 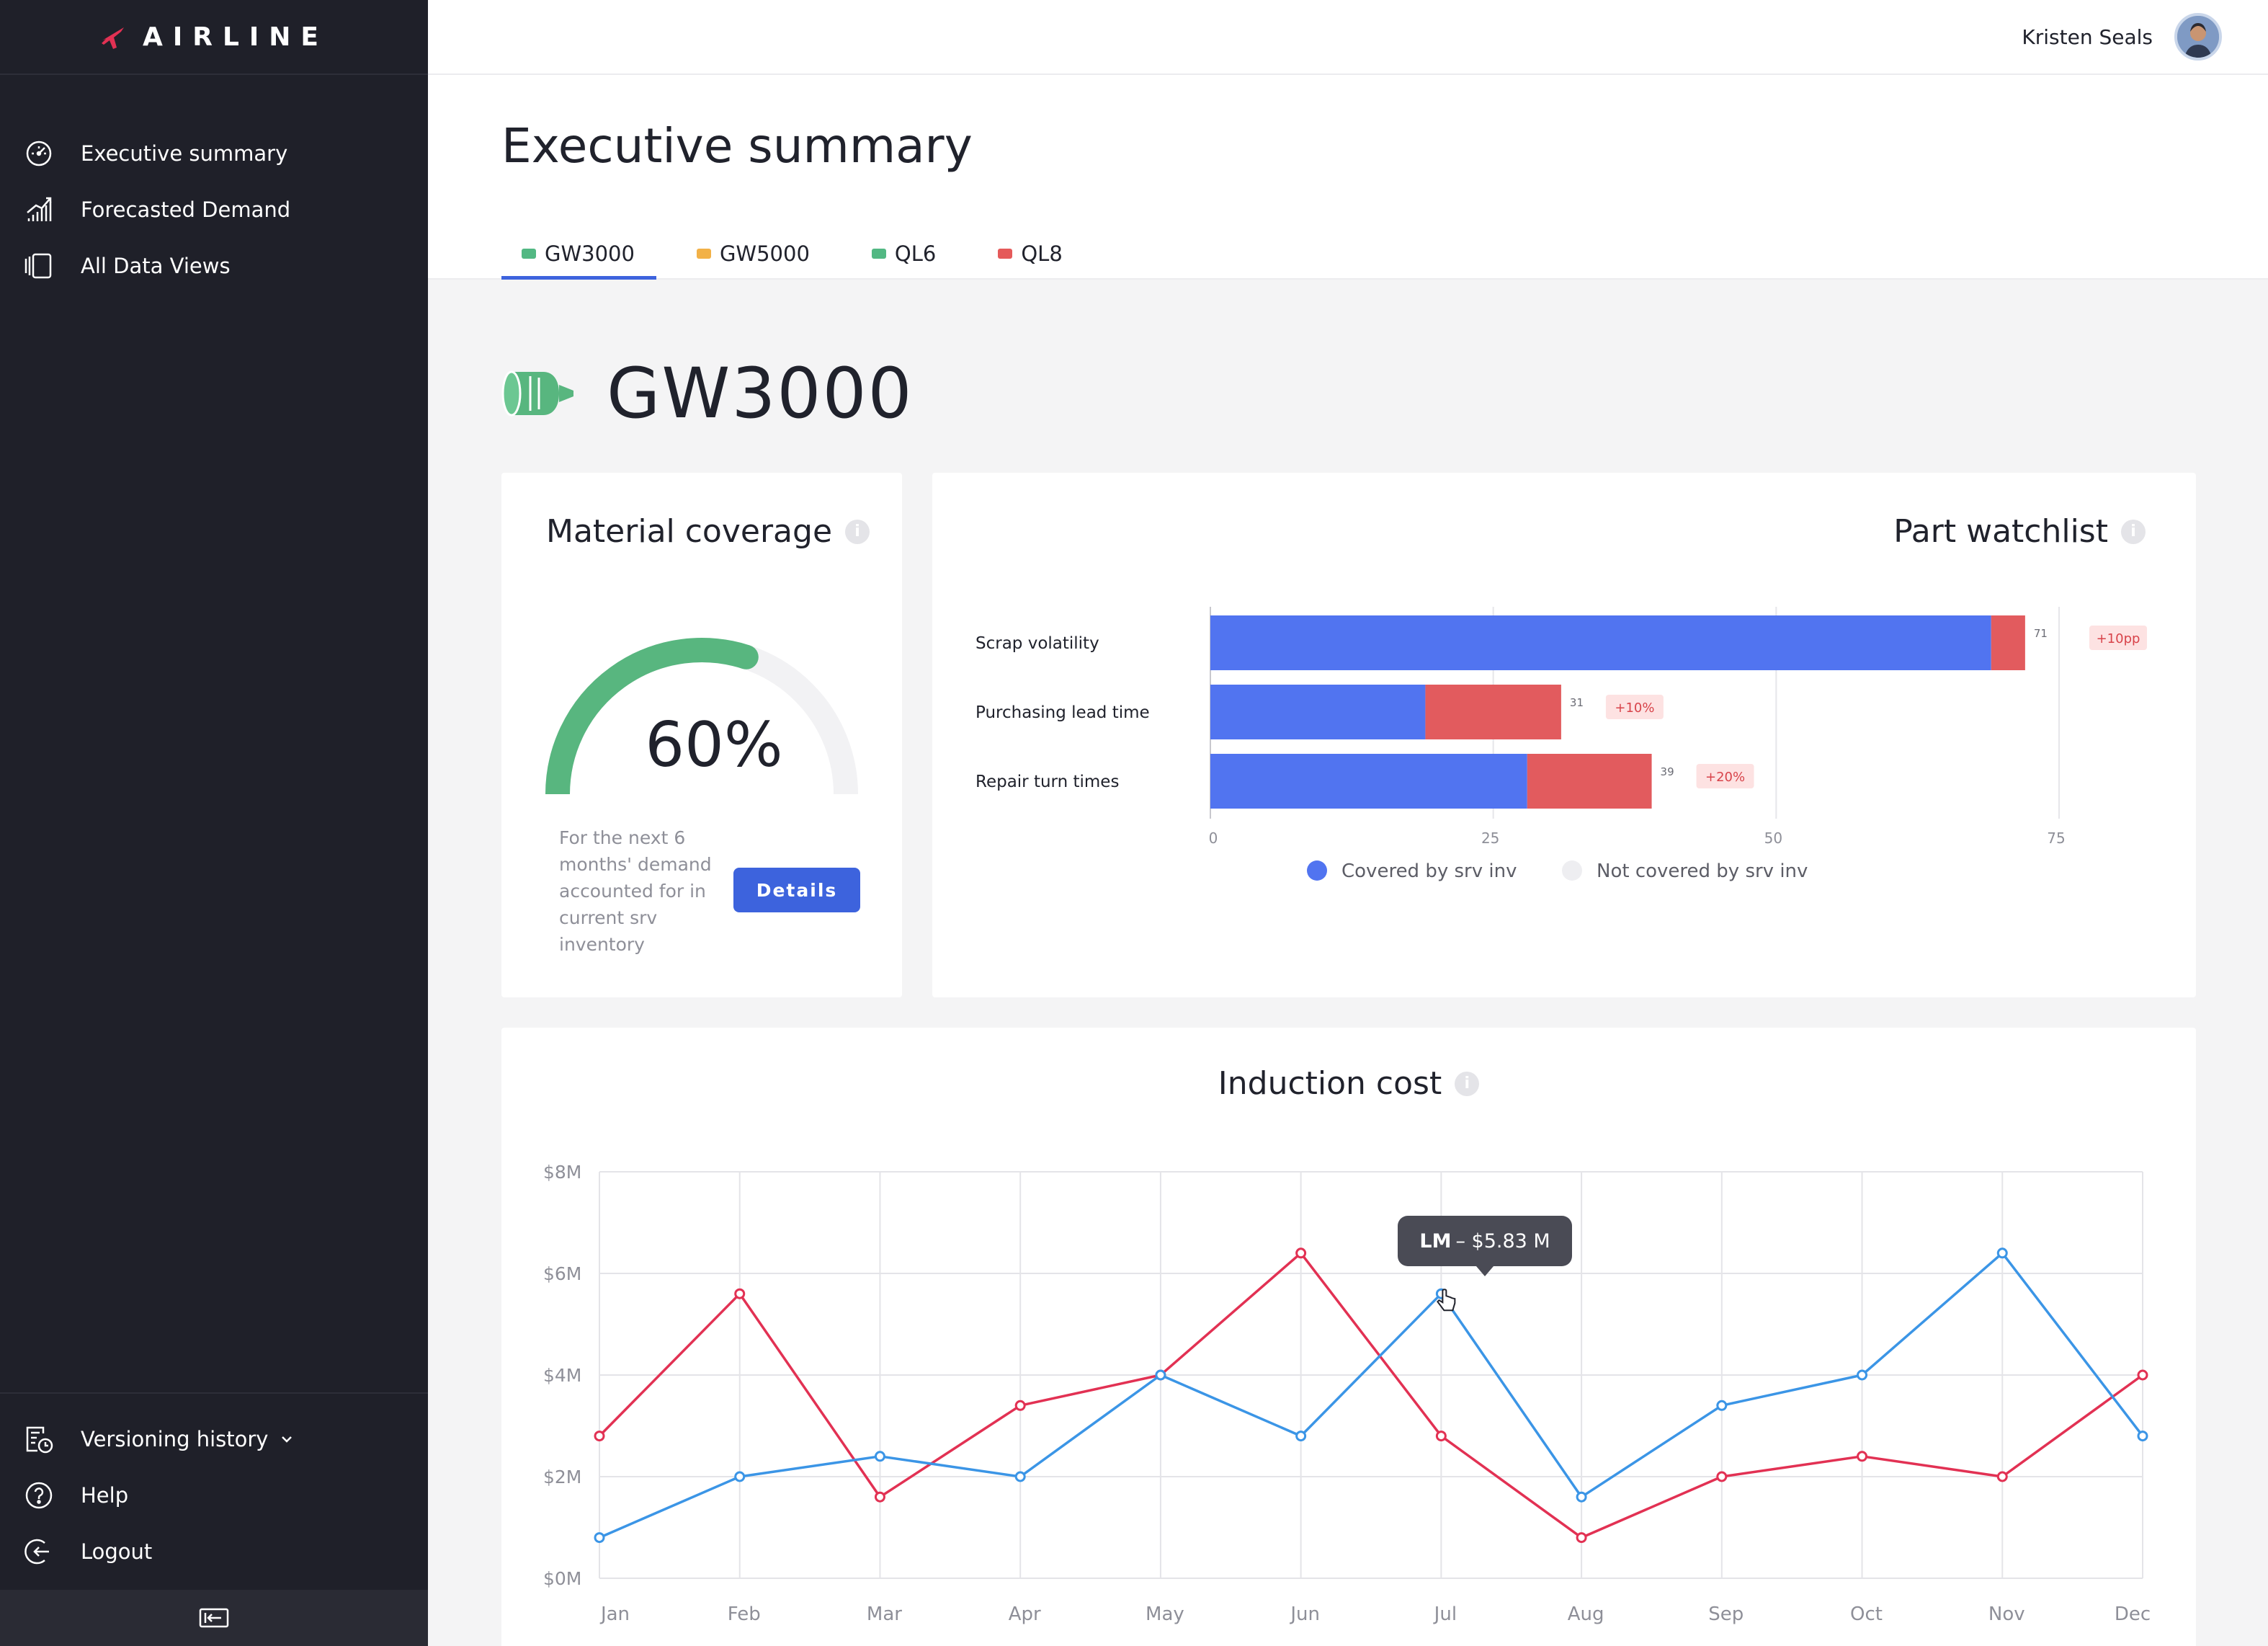 I want to click on change-badge: +10%, so click(x=1635, y=707).